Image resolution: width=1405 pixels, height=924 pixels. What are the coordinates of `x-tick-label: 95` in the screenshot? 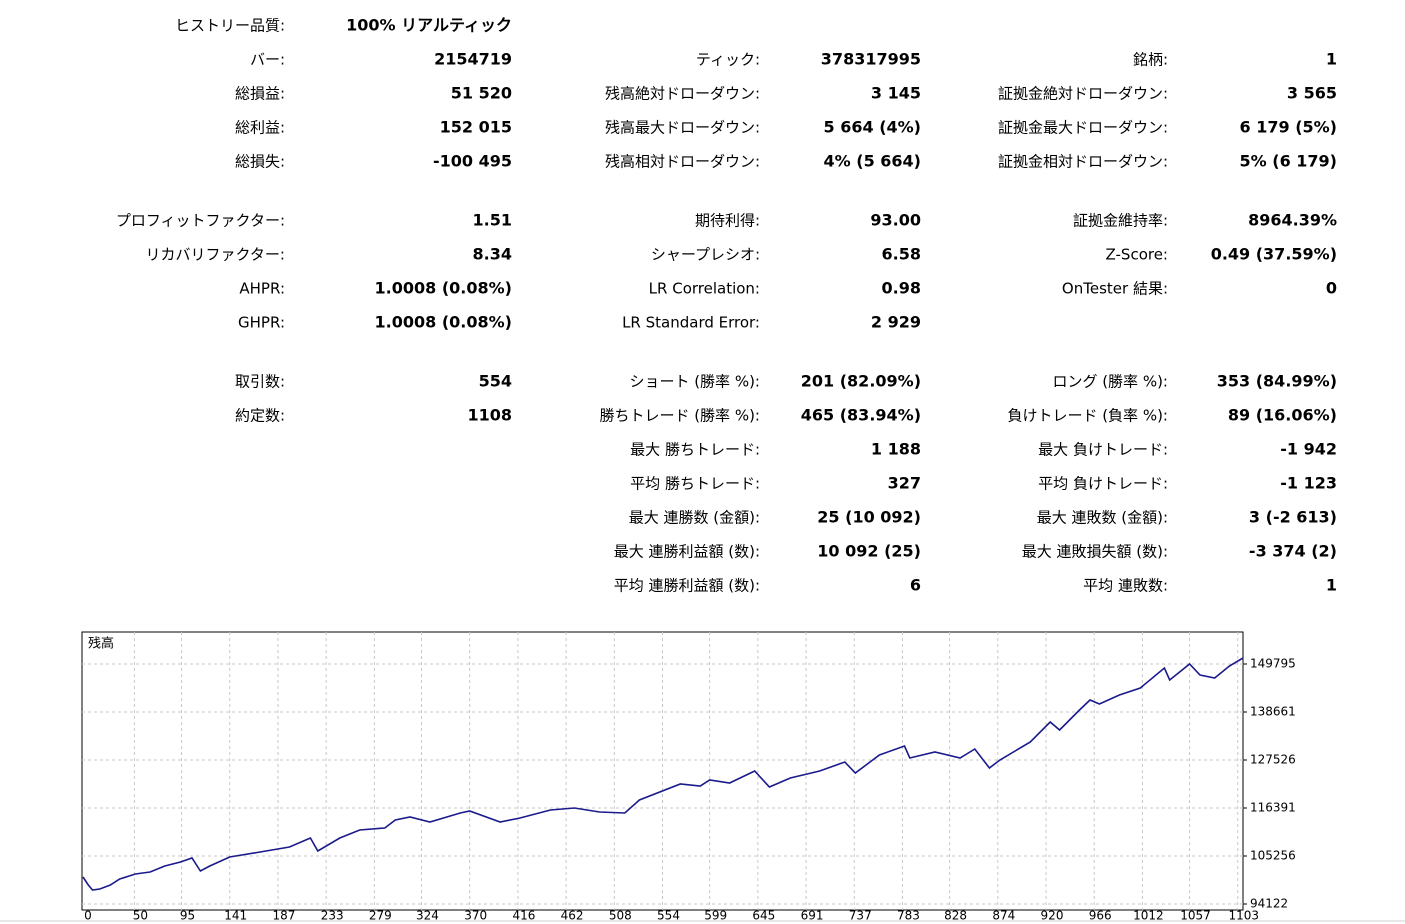 It's located at (187, 916).